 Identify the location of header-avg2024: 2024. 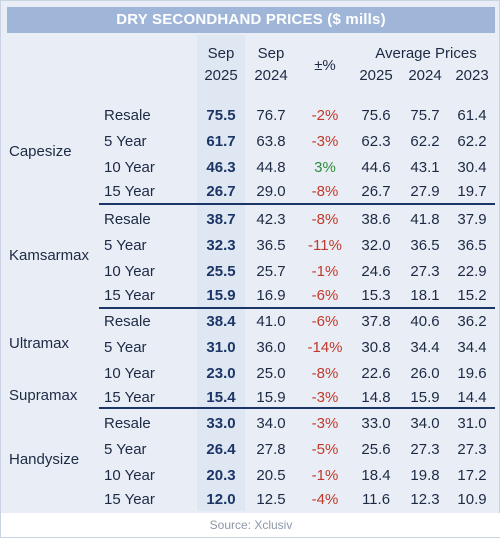
(425, 75).